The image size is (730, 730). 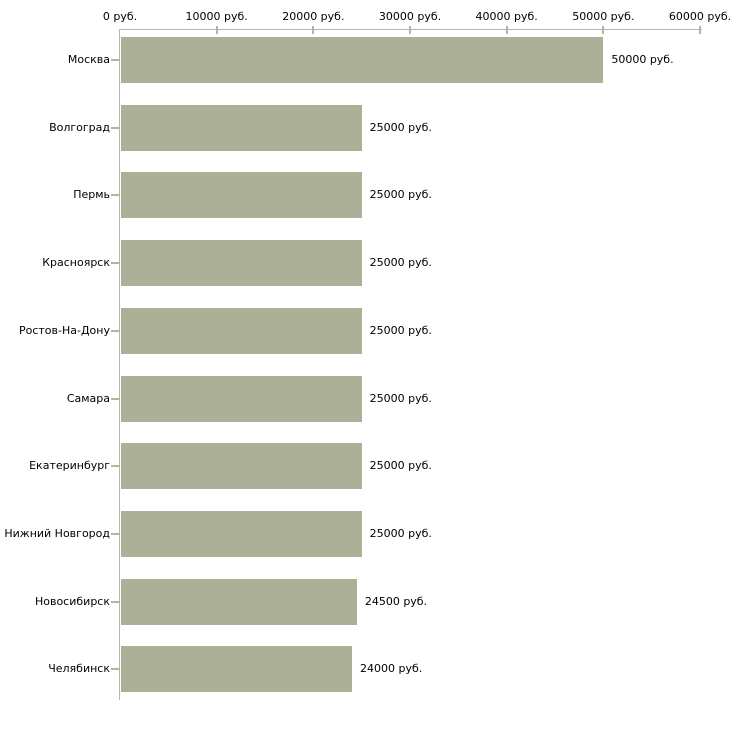 What do you see at coordinates (119, 364) in the screenshot?
I see `y-axis-line` at bounding box center [119, 364].